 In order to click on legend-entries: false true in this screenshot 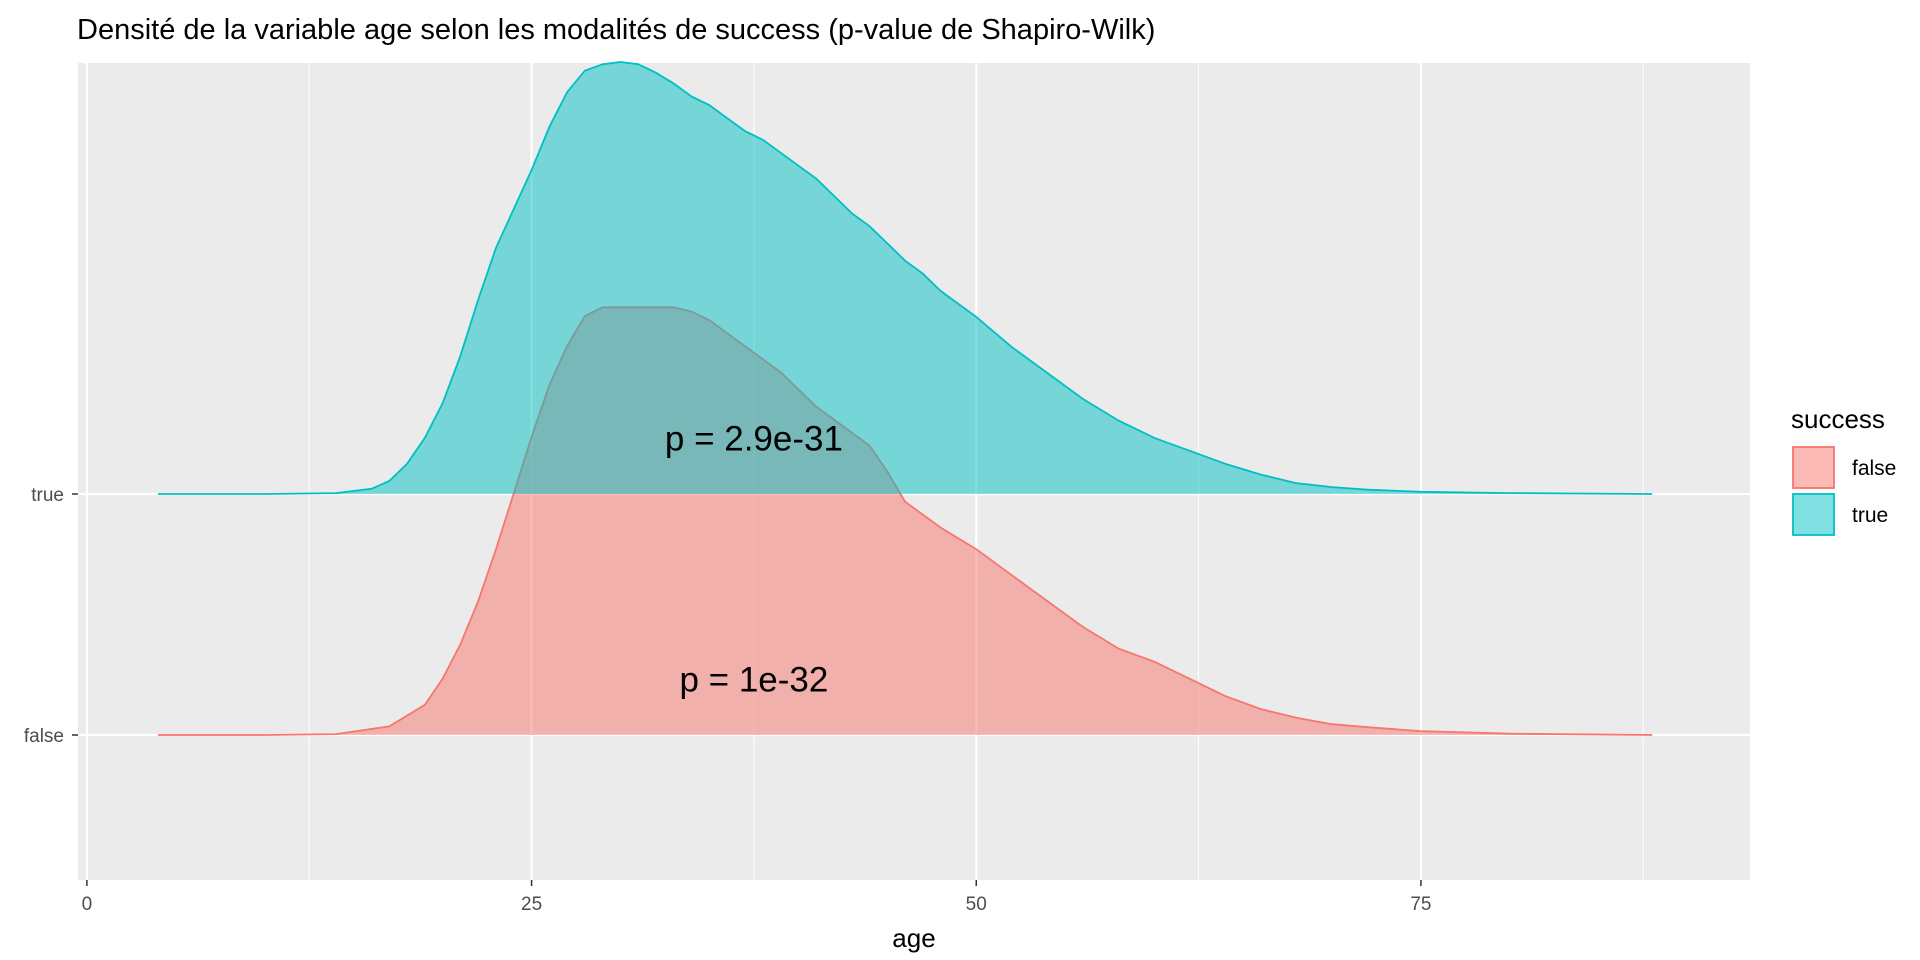, I will do `click(1844, 491)`.